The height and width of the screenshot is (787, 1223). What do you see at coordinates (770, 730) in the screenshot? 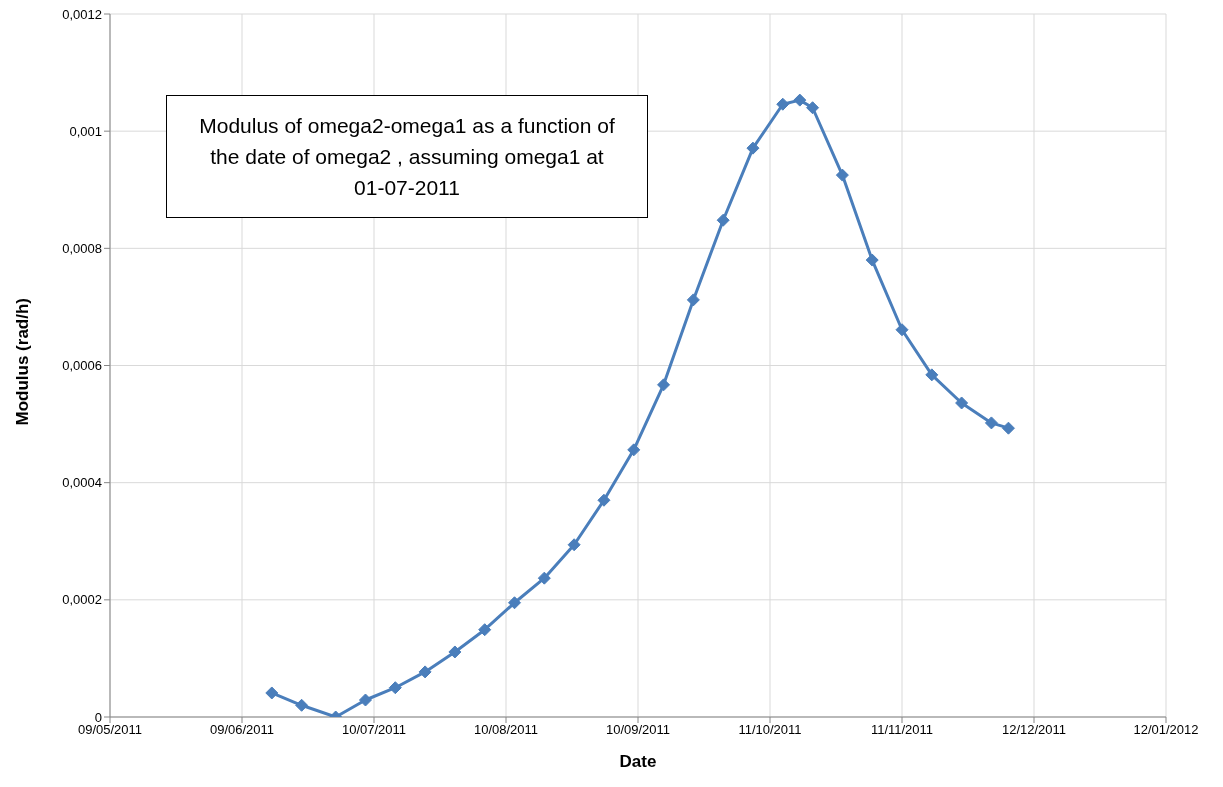
I see `x-tick-label: 11/10/2011` at bounding box center [770, 730].